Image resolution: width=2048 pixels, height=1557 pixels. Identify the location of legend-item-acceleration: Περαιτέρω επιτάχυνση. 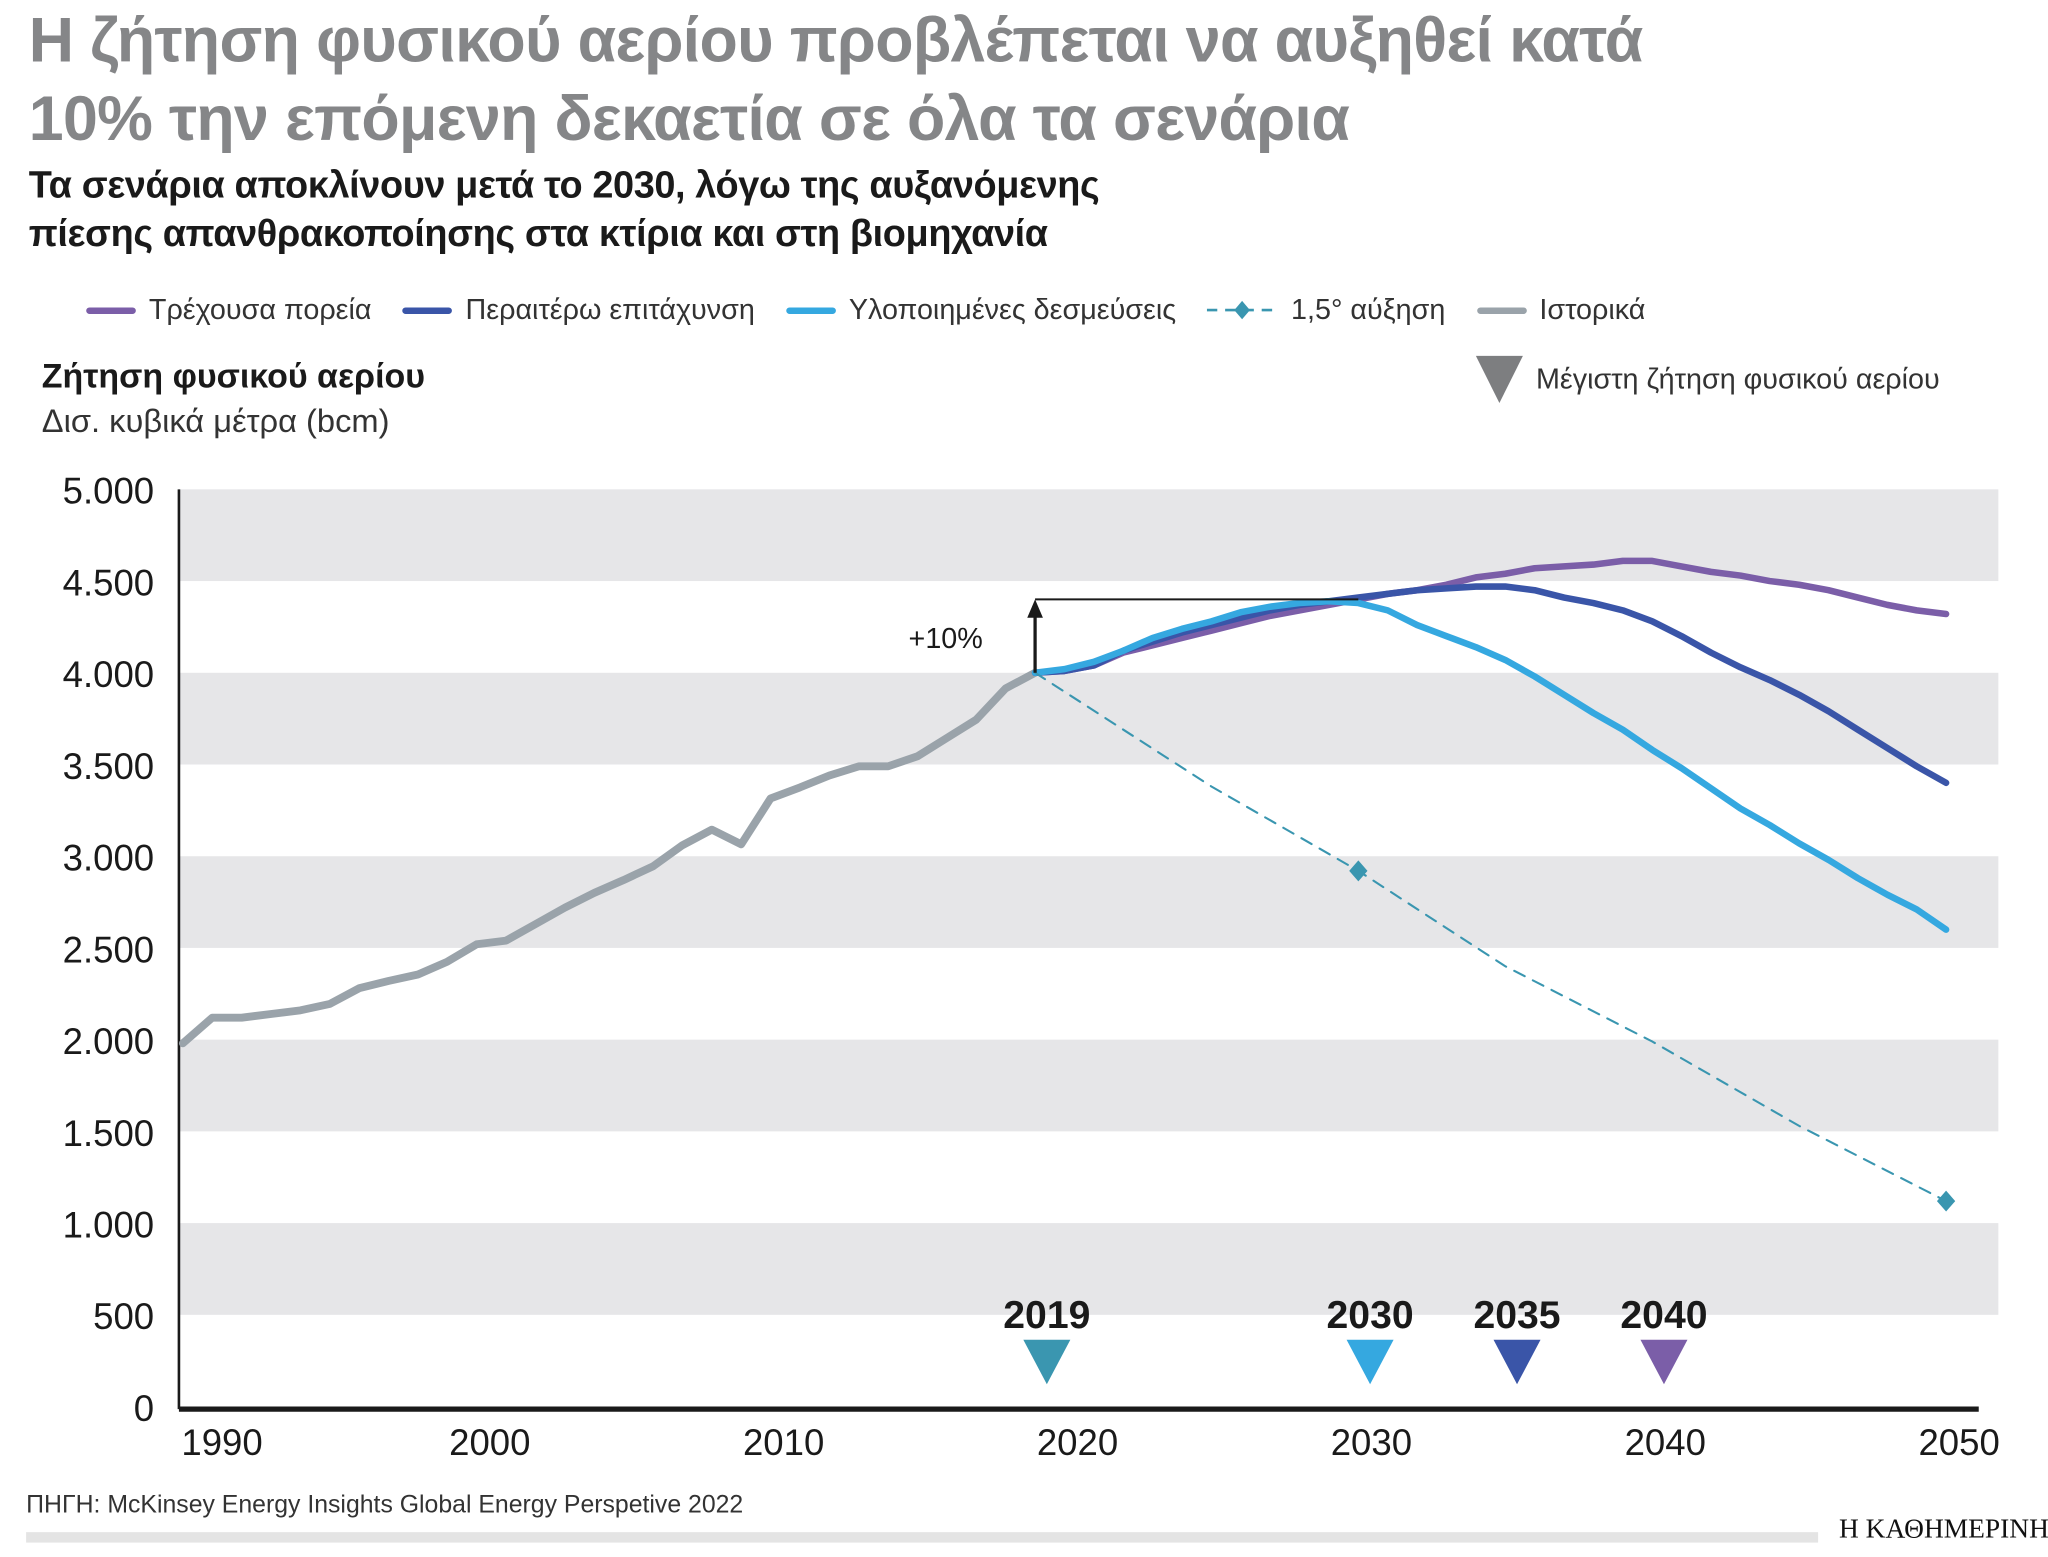
(578, 310).